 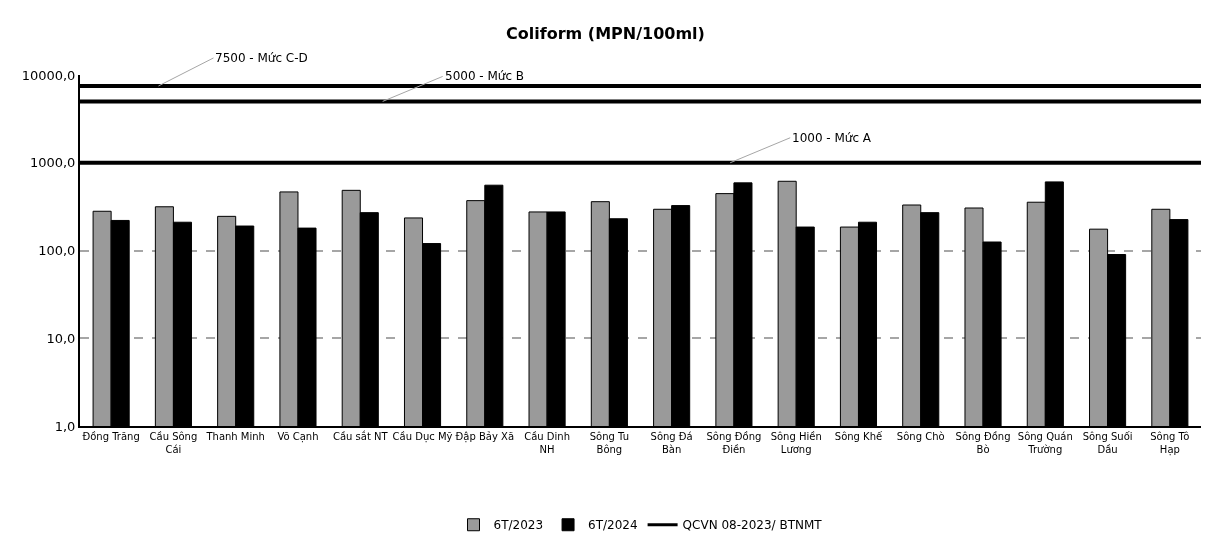 What do you see at coordinates (983, 443) in the screenshot?
I see `x-tick-label: Sông Đồng Bò` at bounding box center [983, 443].